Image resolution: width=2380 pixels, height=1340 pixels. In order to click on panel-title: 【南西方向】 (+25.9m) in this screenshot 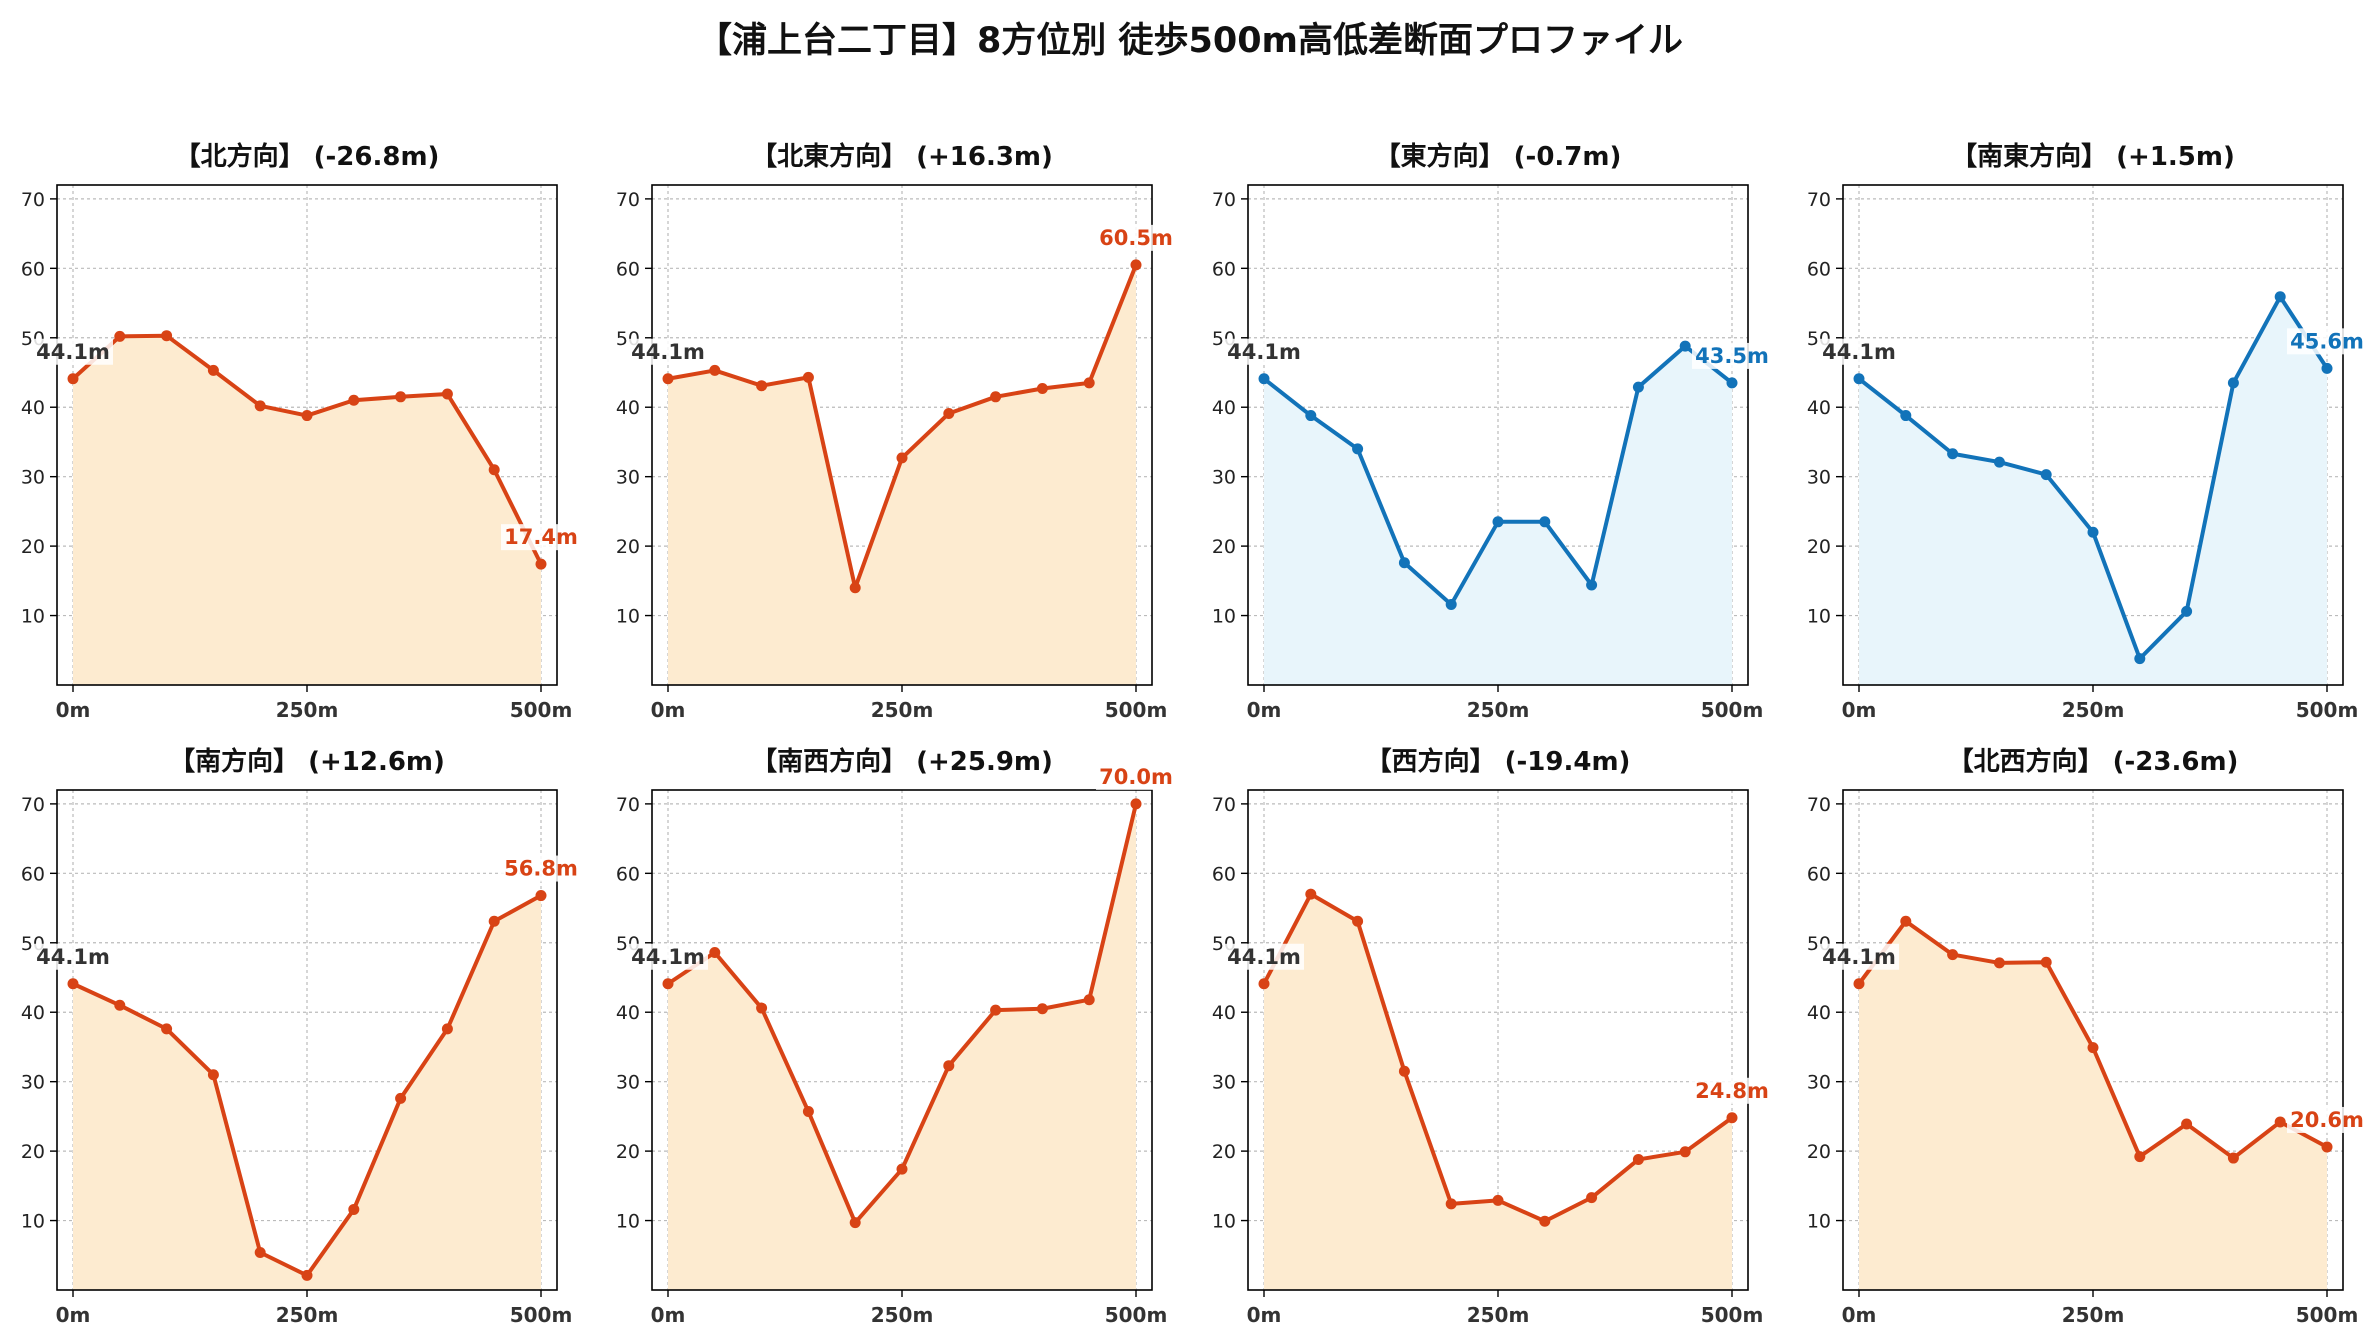, I will do `click(902, 761)`.